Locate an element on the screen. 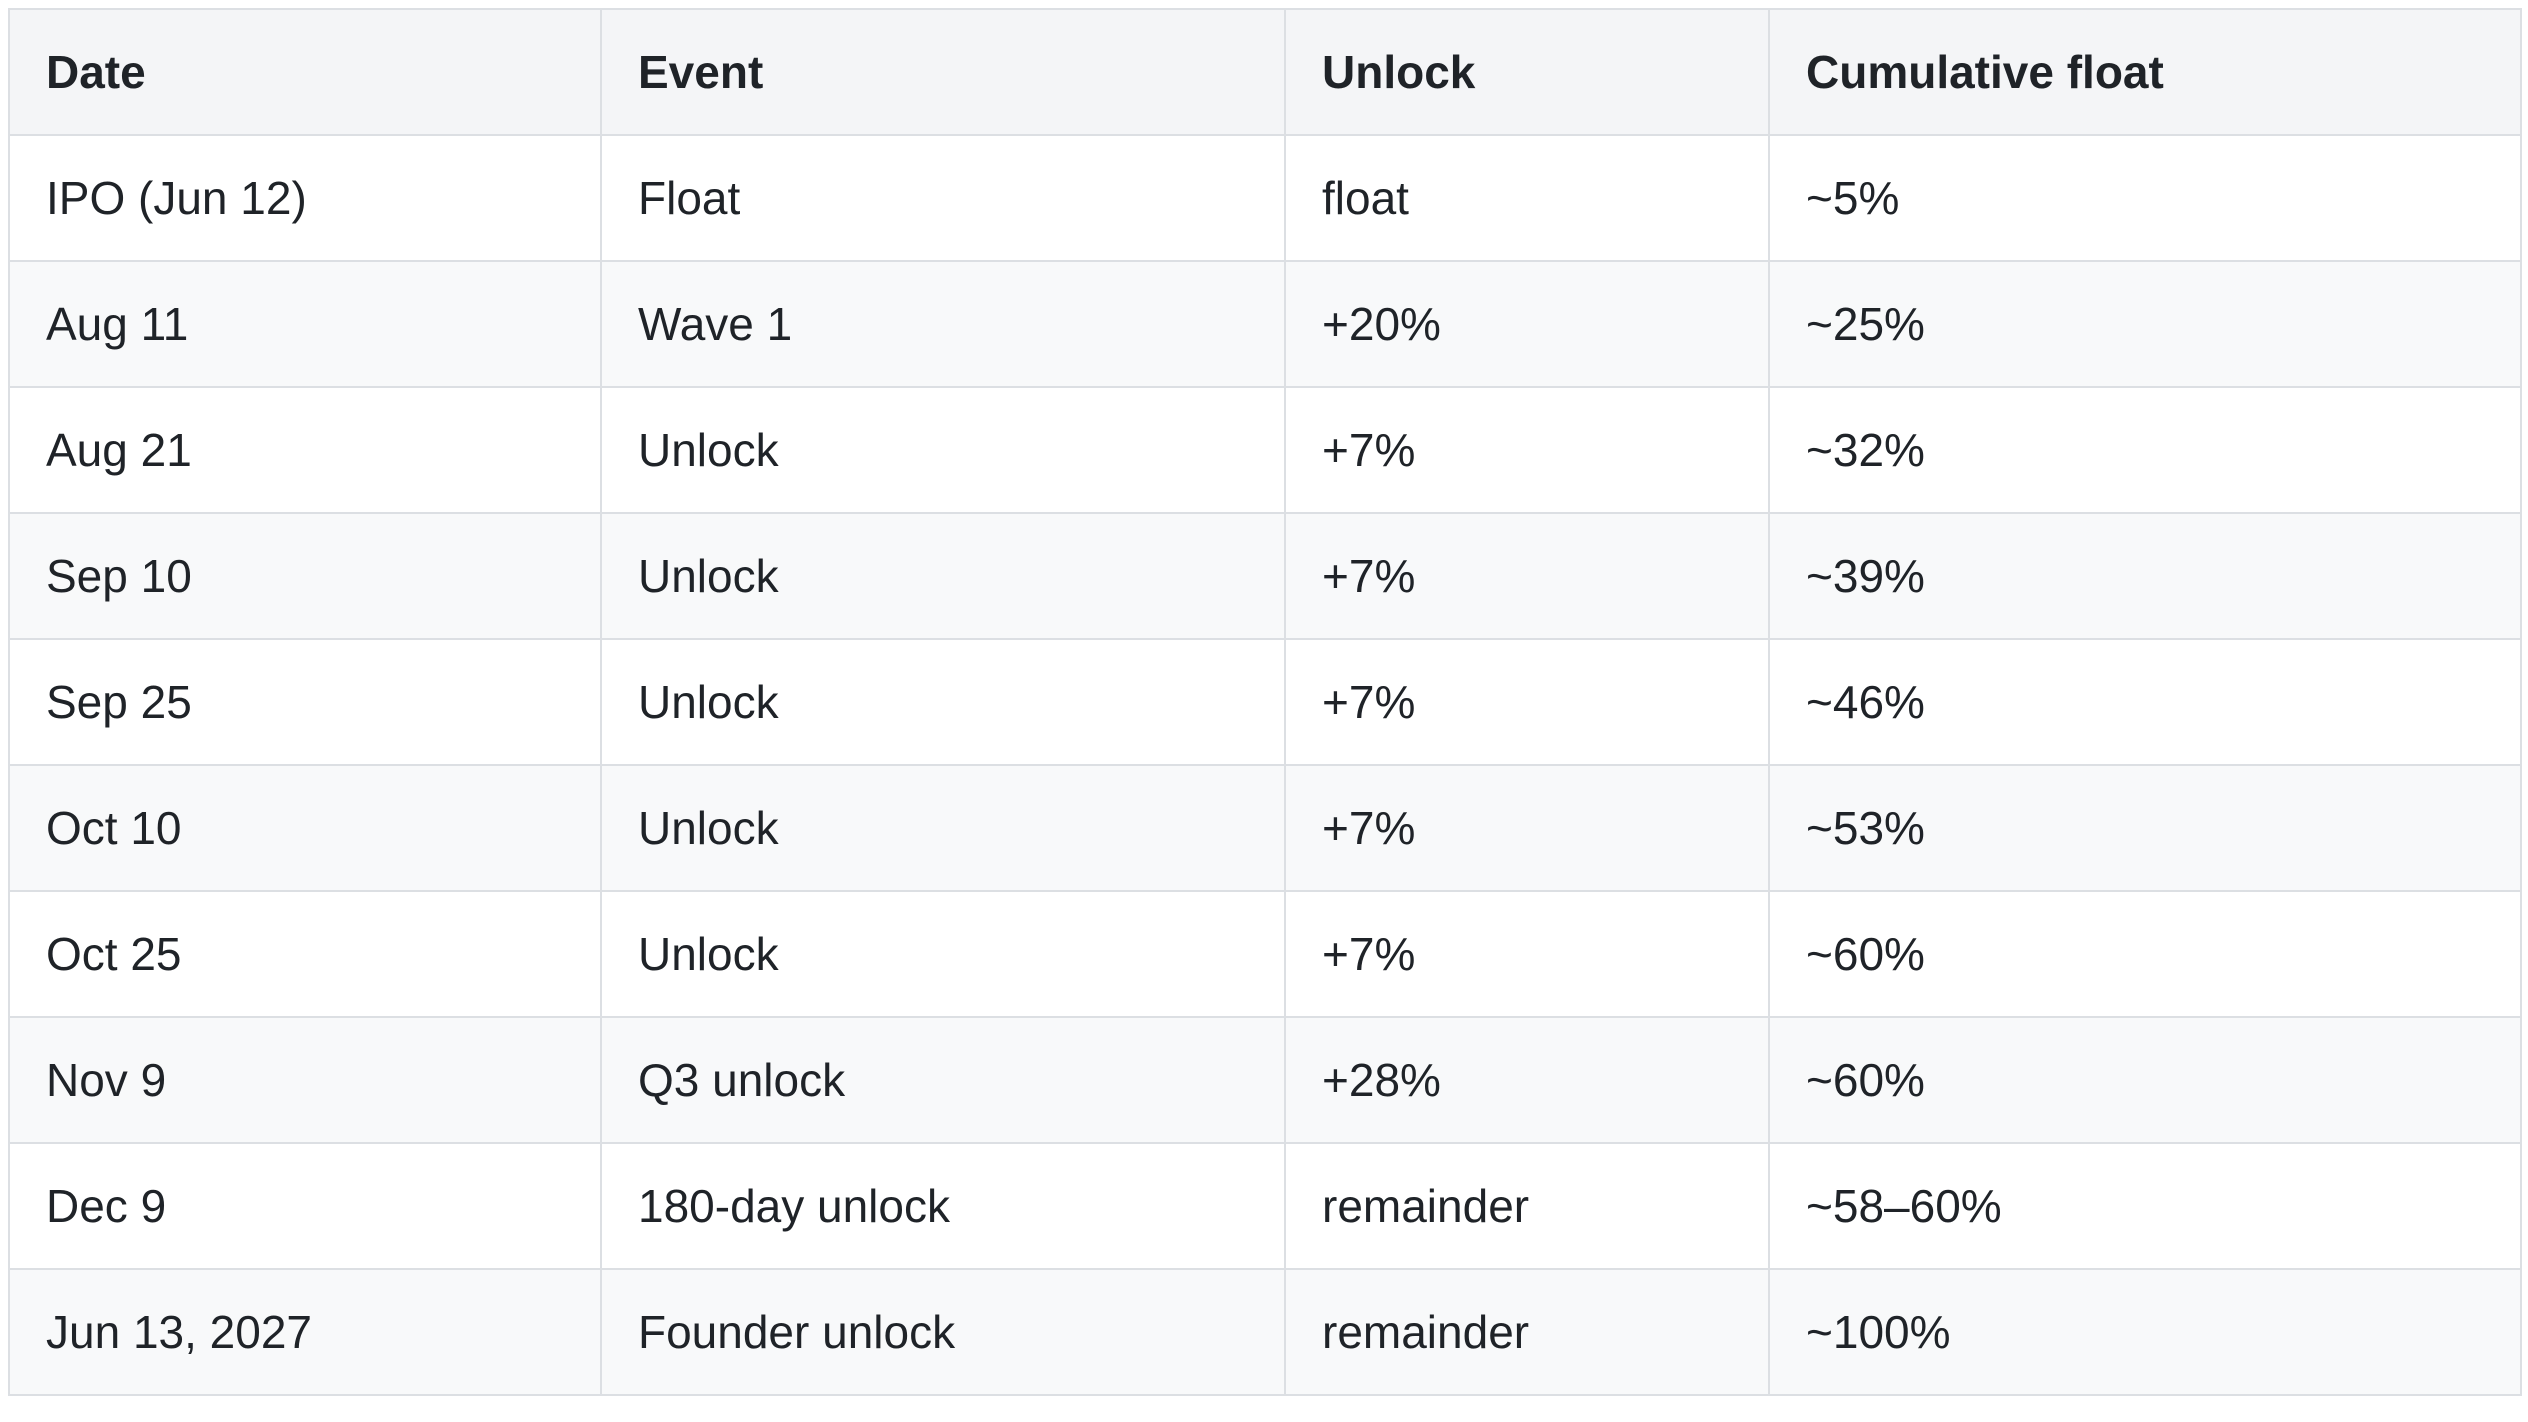  table-row: Aug 21 Unlock +7% ~32% is located at coordinates (1265, 450).